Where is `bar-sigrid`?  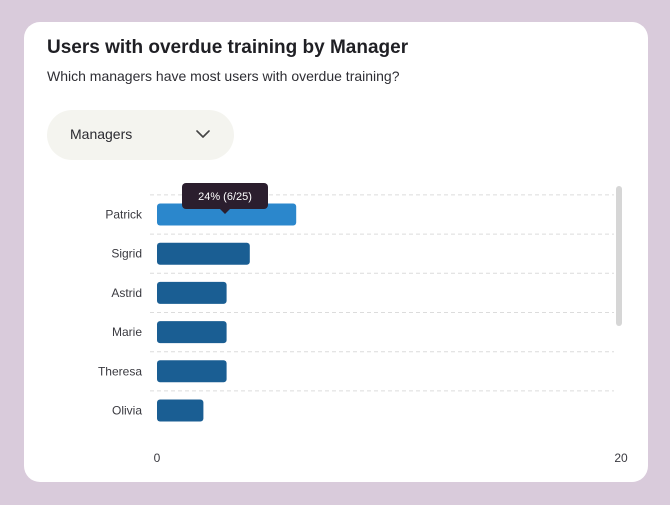 bar-sigrid is located at coordinates (203, 253).